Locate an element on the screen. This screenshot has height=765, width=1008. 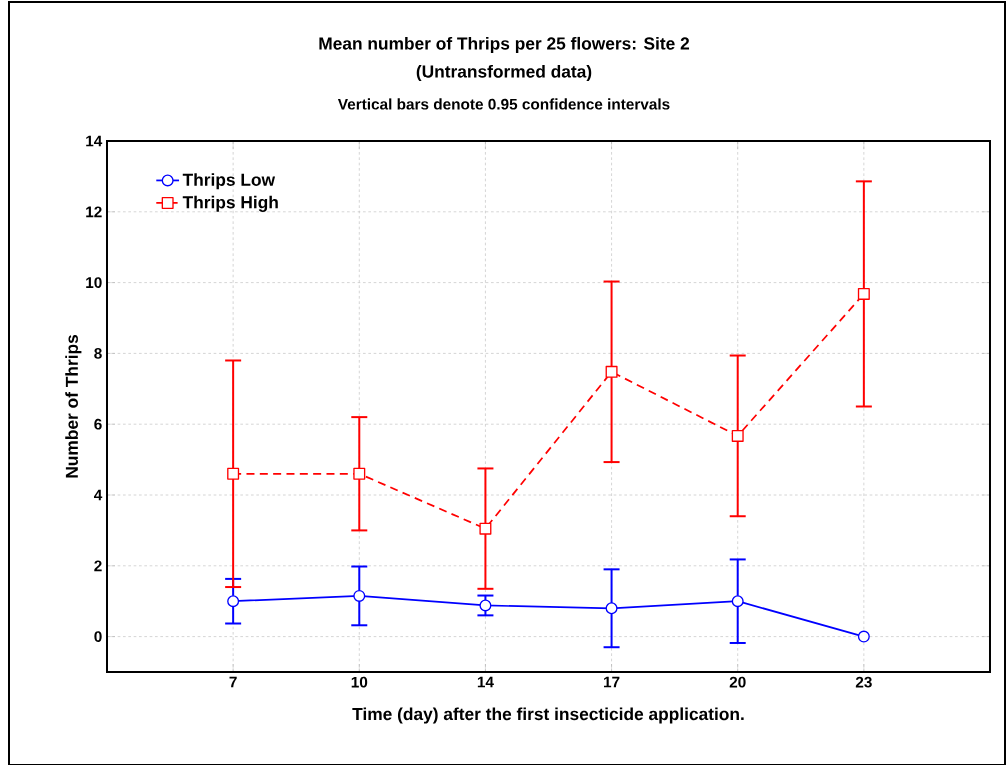
chart-title: Mean number of Thrips per 25 flowers: Site 2 is located at coordinates (504, 45).